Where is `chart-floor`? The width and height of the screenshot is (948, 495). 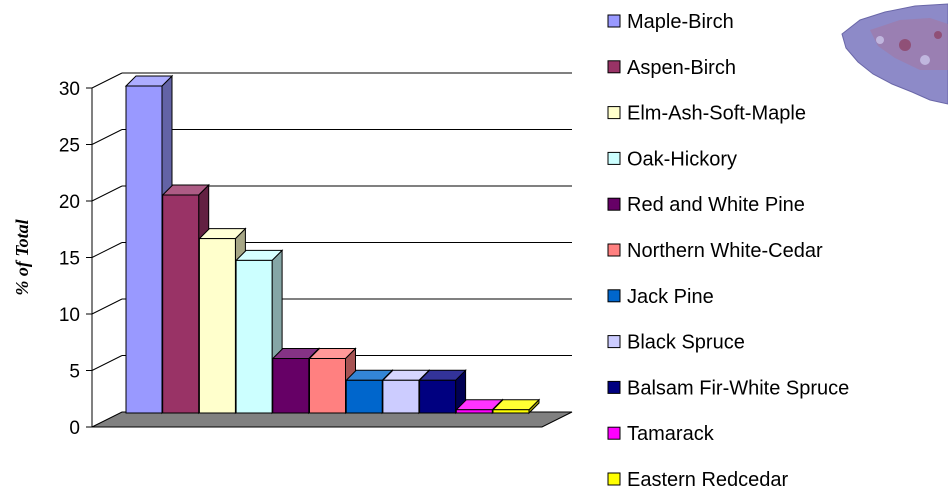
chart-floor is located at coordinates (332, 419).